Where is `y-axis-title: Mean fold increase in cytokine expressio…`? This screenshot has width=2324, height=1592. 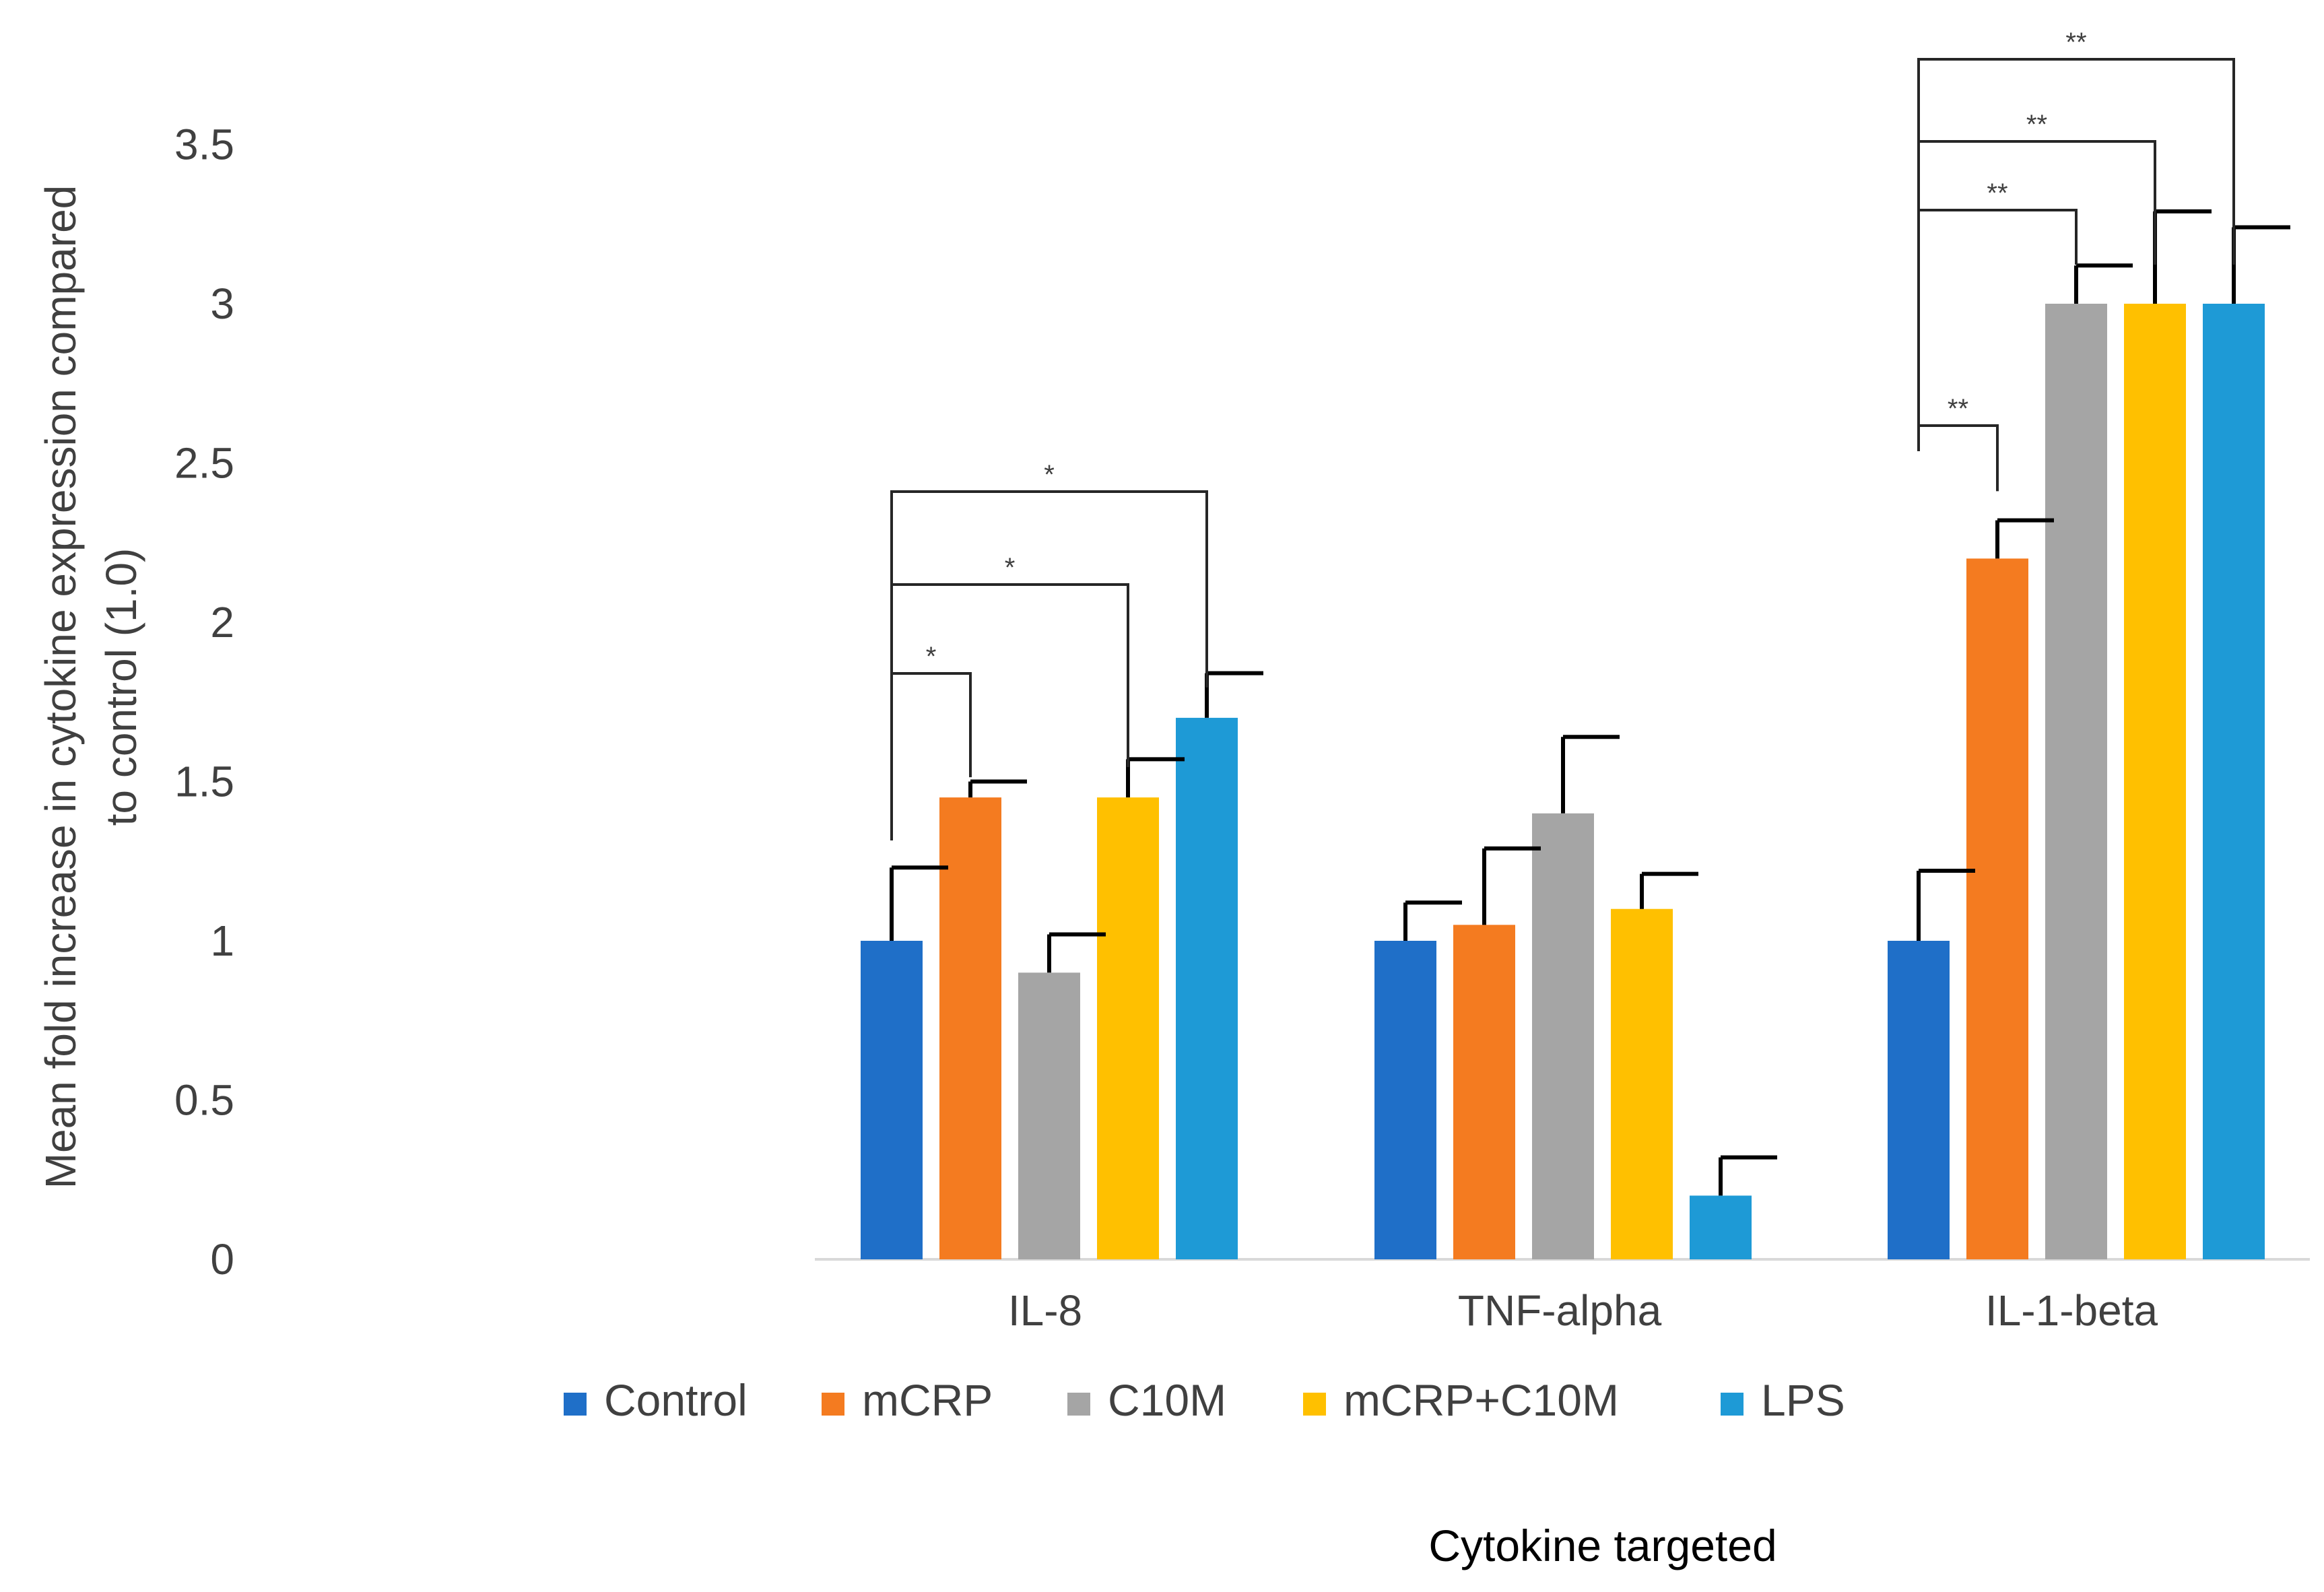 y-axis-title: Mean fold increase in cytokine expressio… is located at coordinates (91, 687).